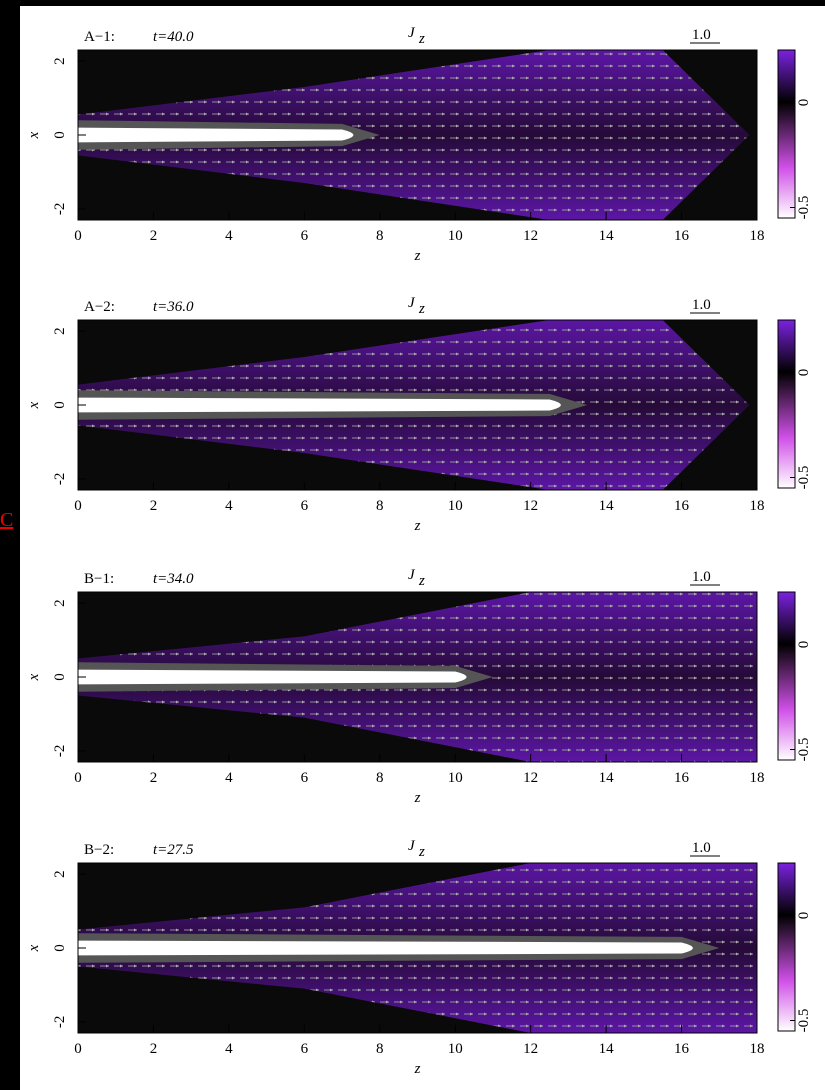  Describe the element at coordinates (173, 307) in the screenshot. I see `panel-time: t=36.0` at that location.